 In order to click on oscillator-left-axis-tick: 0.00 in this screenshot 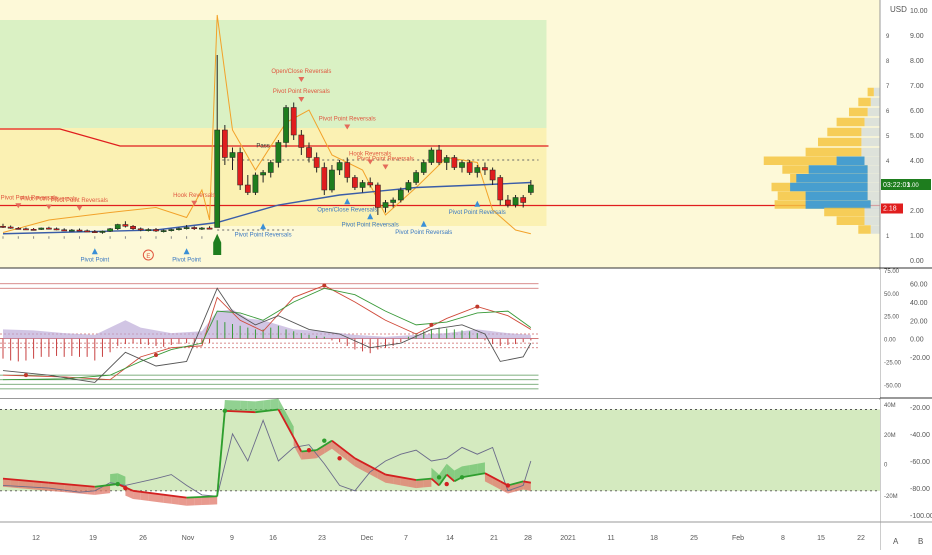, I will do `click(890, 341)`.